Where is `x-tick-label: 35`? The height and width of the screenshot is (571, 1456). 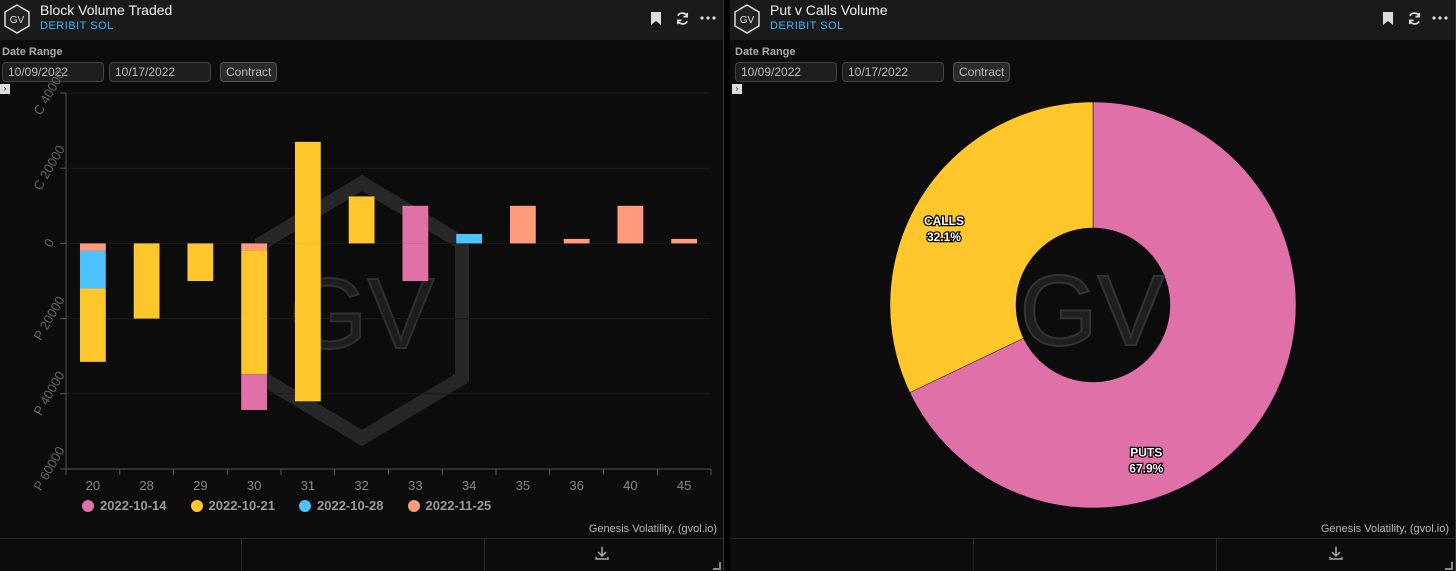
x-tick-label: 35 is located at coordinates (523, 485).